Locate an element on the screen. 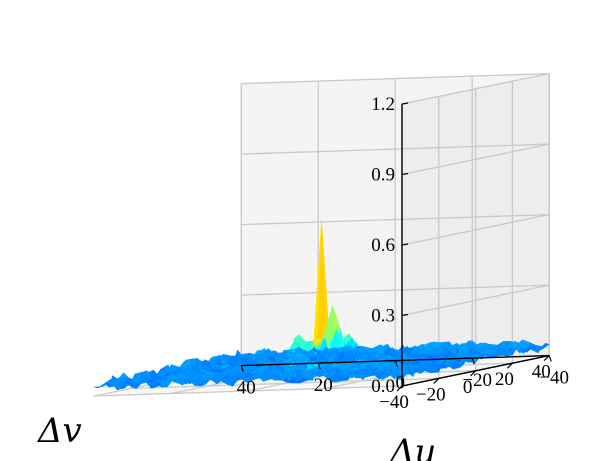 The image size is (598, 461). x-tick-label: 0 is located at coordinates (400, 383).